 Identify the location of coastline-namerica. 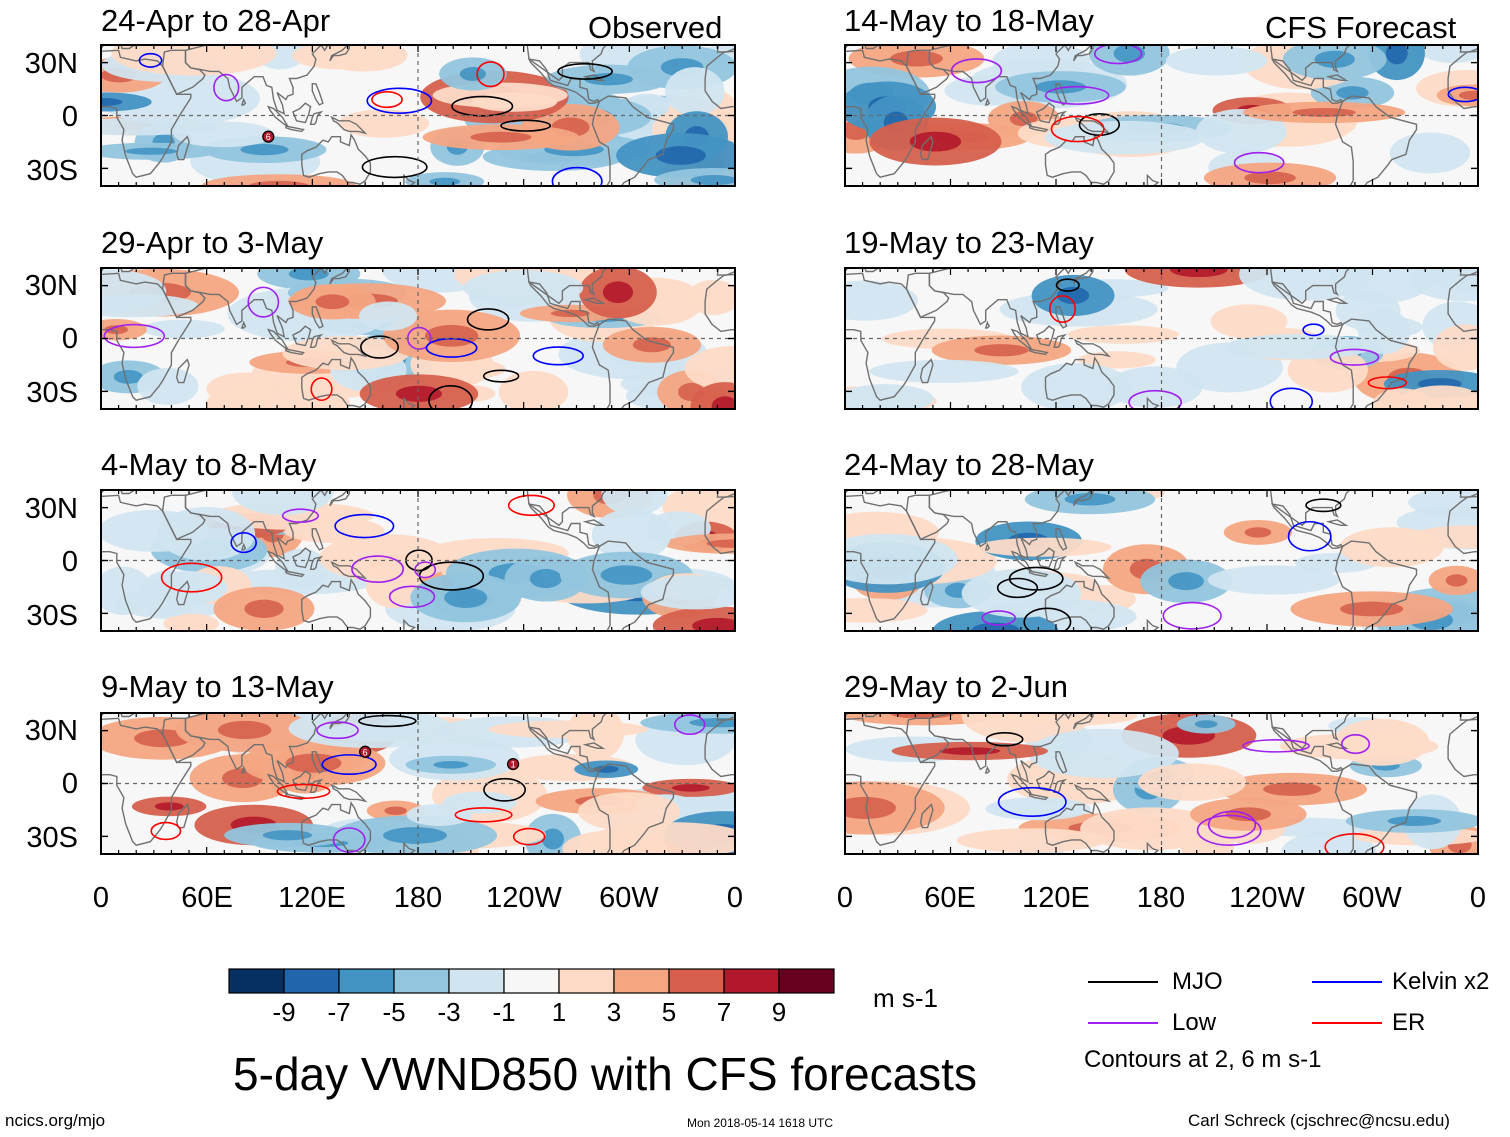
(1308, 731).